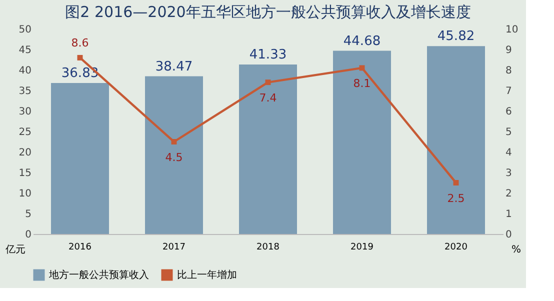 The height and width of the screenshot is (301, 554). I want to click on y-tick-label: 20, so click(25, 153).